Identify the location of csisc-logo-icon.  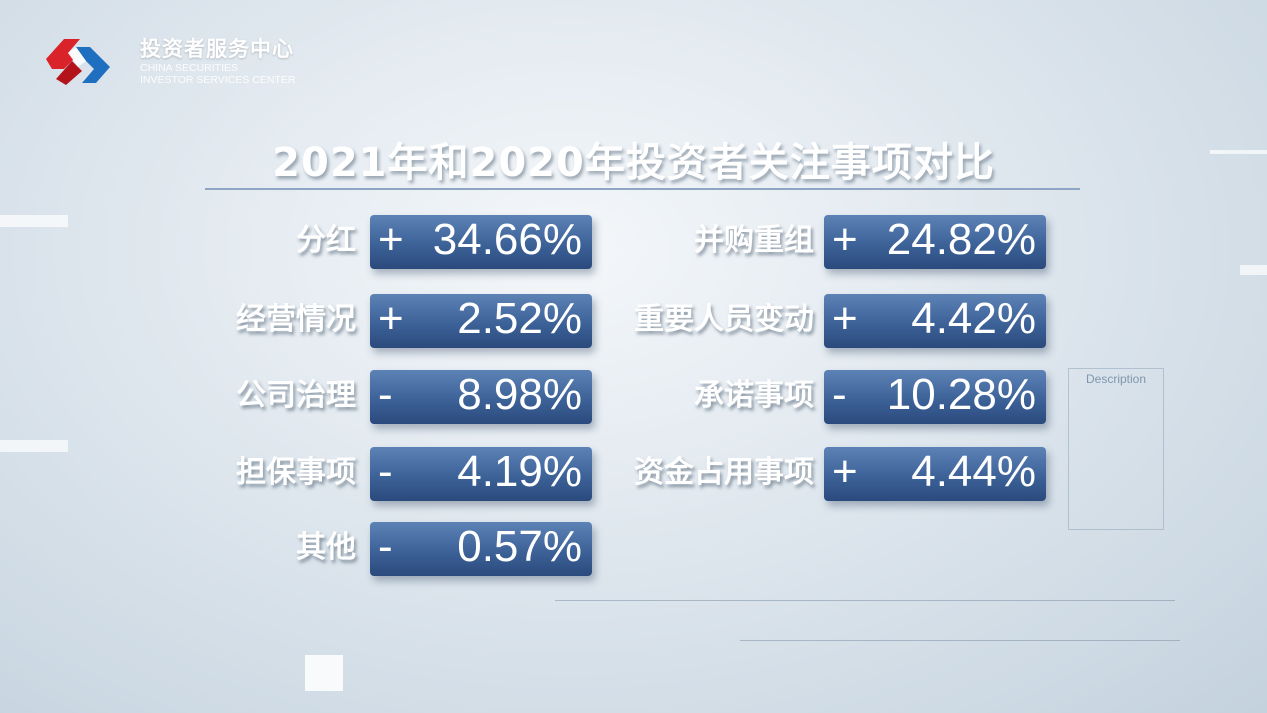
(78, 62).